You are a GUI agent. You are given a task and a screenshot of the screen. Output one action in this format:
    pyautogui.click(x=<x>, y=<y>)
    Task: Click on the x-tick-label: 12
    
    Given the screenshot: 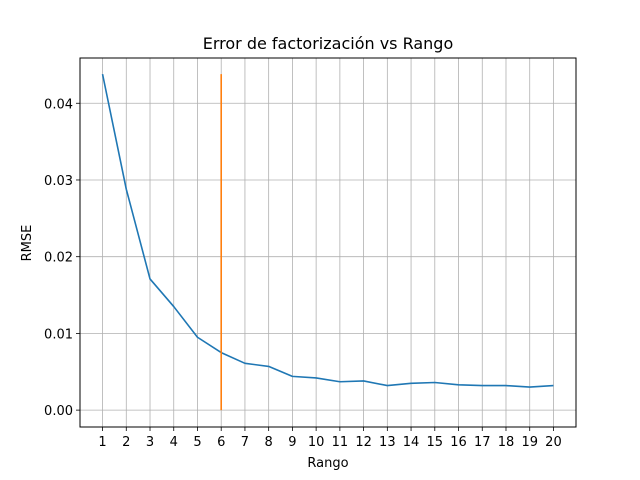 What is the action you would take?
    pyautogui.click(x=363, y=442)
    